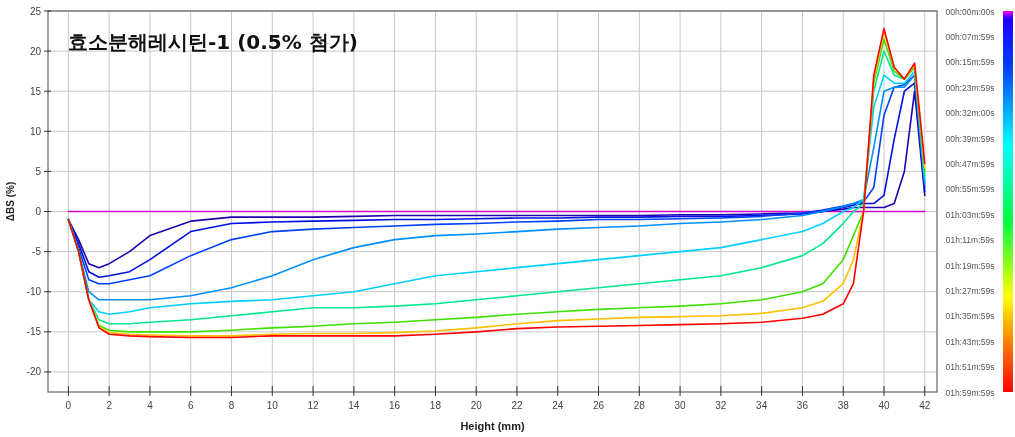  I want to click on color-bar-label: 00h:07m:59s, so click(970, 36).